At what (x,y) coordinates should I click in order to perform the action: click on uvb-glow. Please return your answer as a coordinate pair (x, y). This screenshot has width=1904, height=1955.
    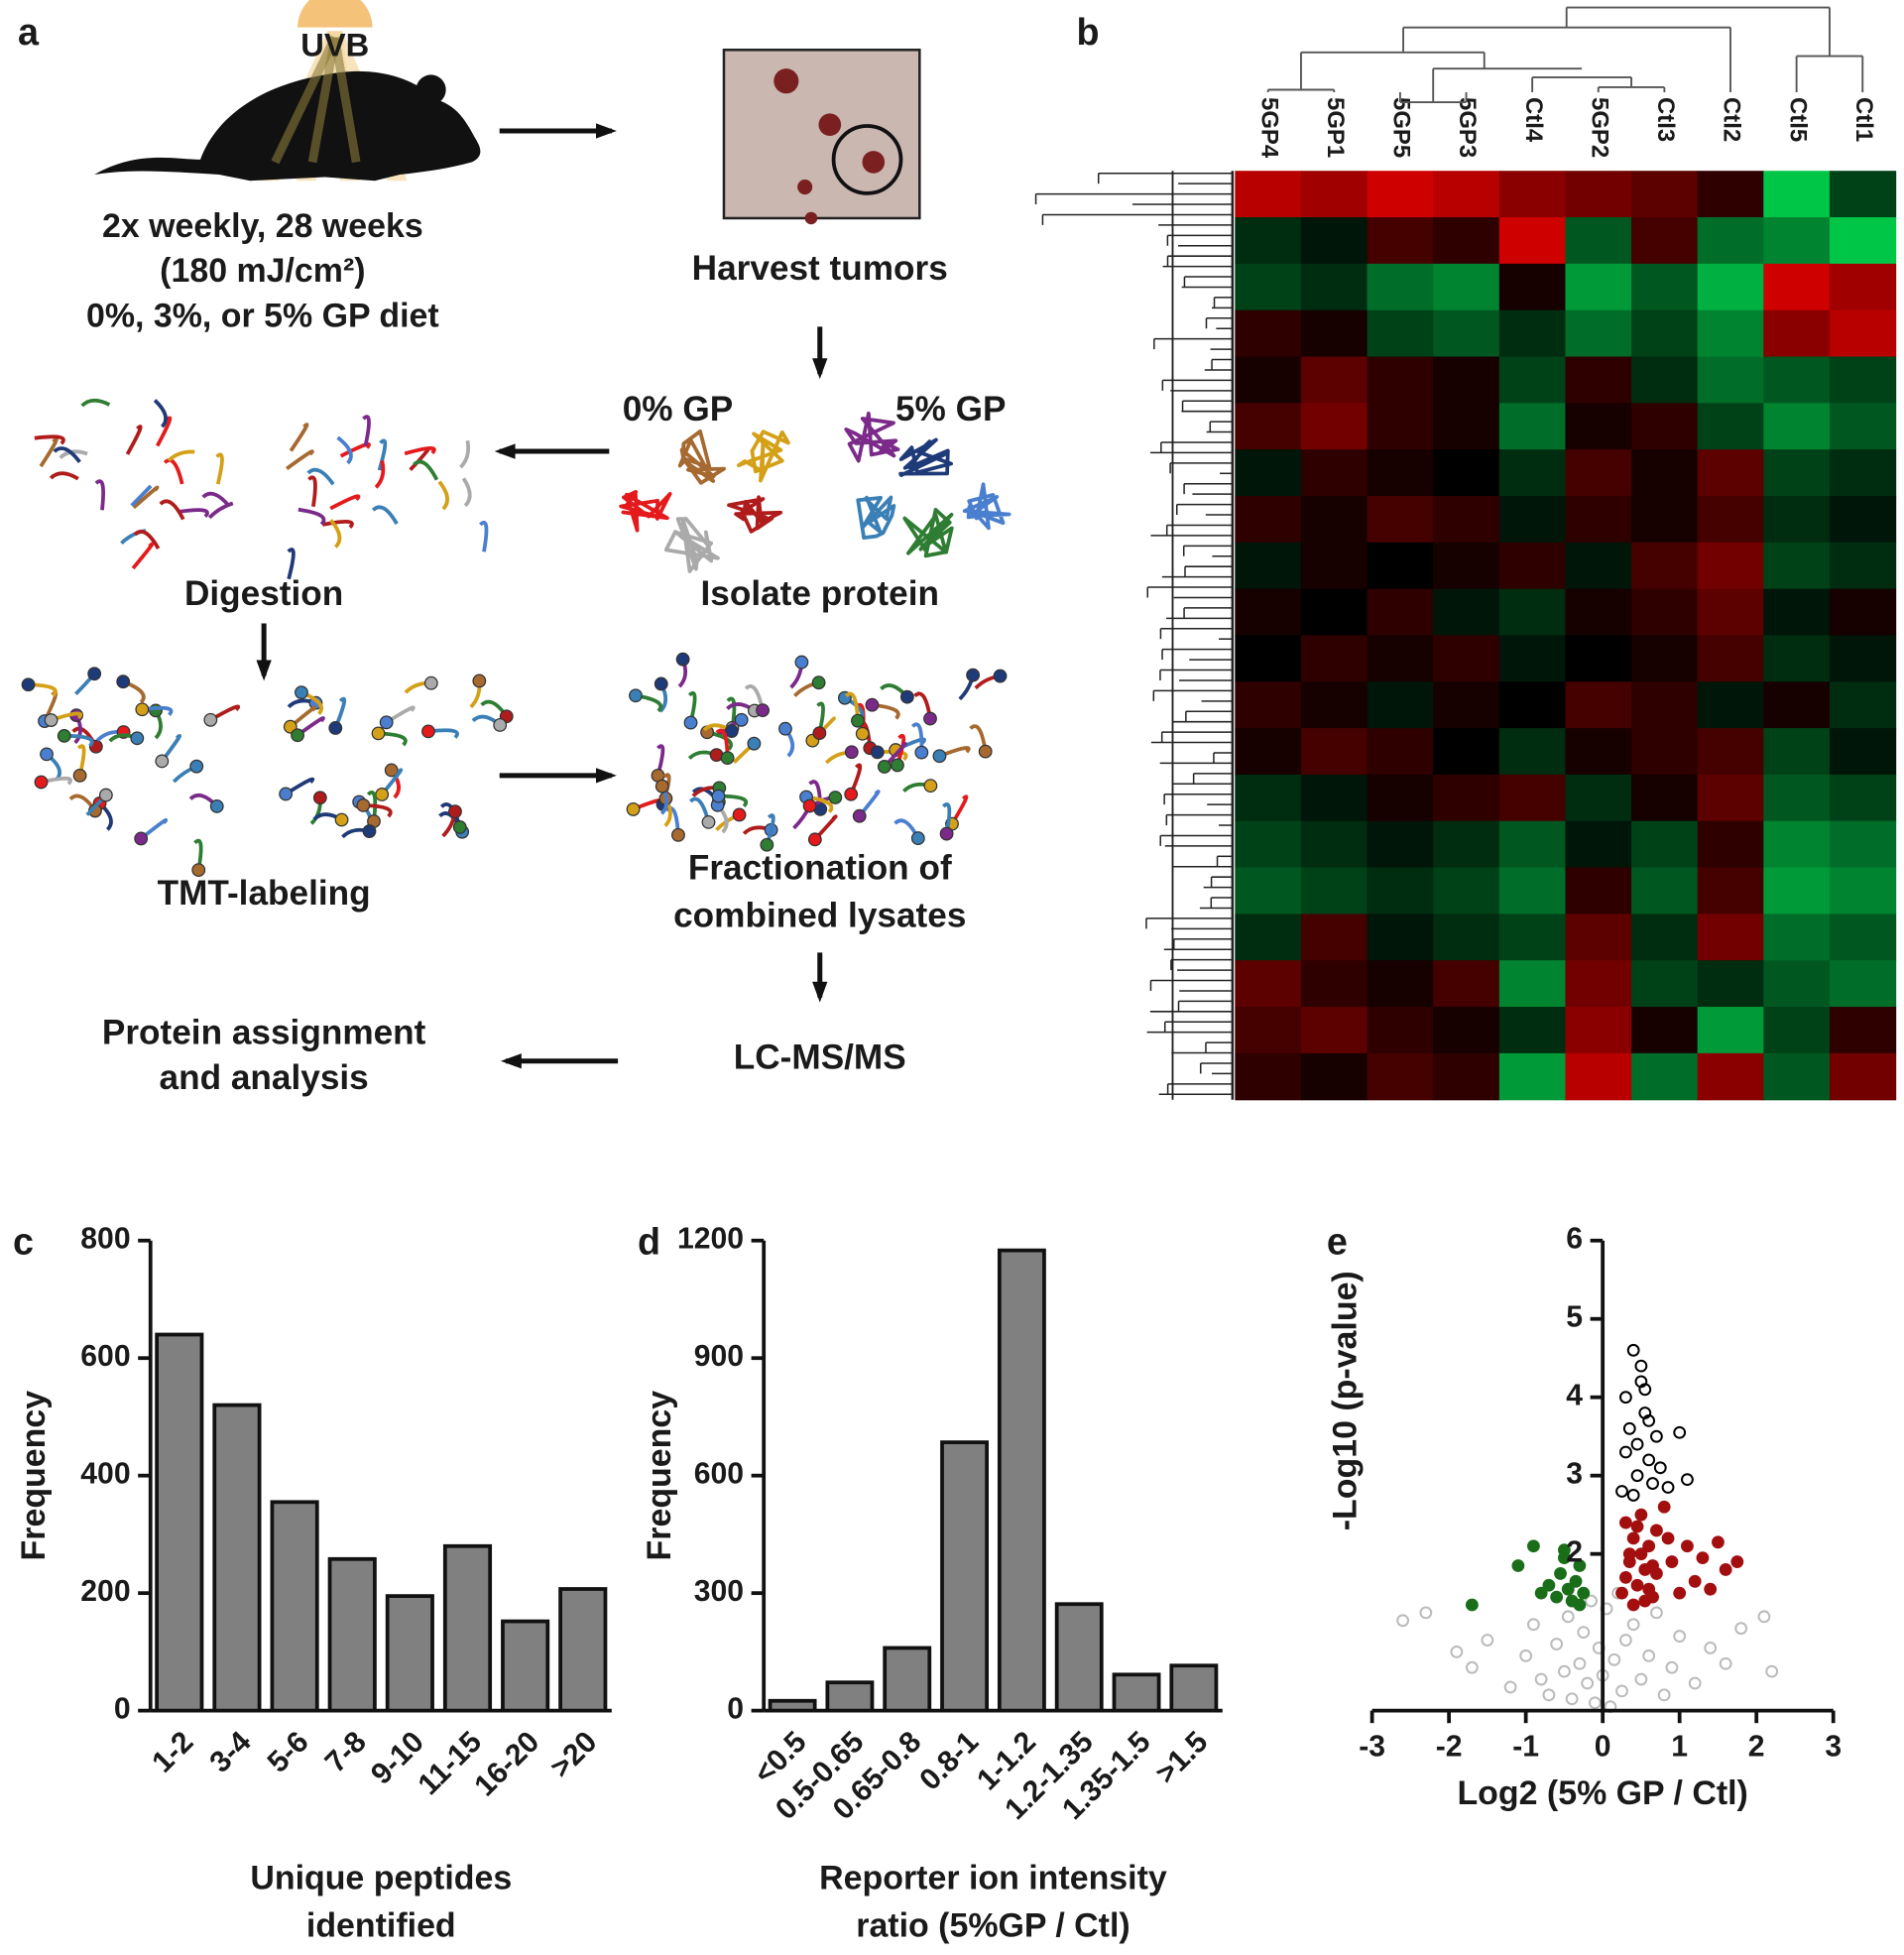
    Looking at the image, I should click on (335, 14).